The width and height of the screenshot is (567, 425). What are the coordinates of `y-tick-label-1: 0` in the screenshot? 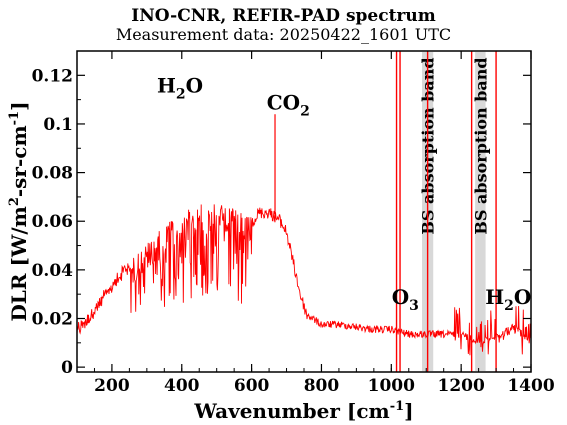 It's located at (67, 368).